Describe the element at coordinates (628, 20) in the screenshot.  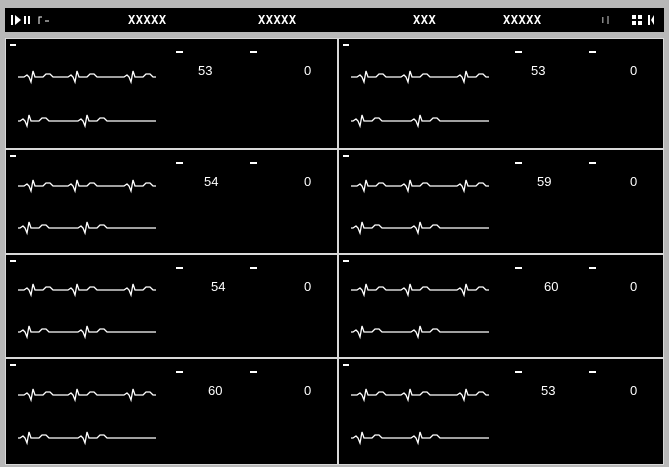
I see `layout-controls-icon` at that location.